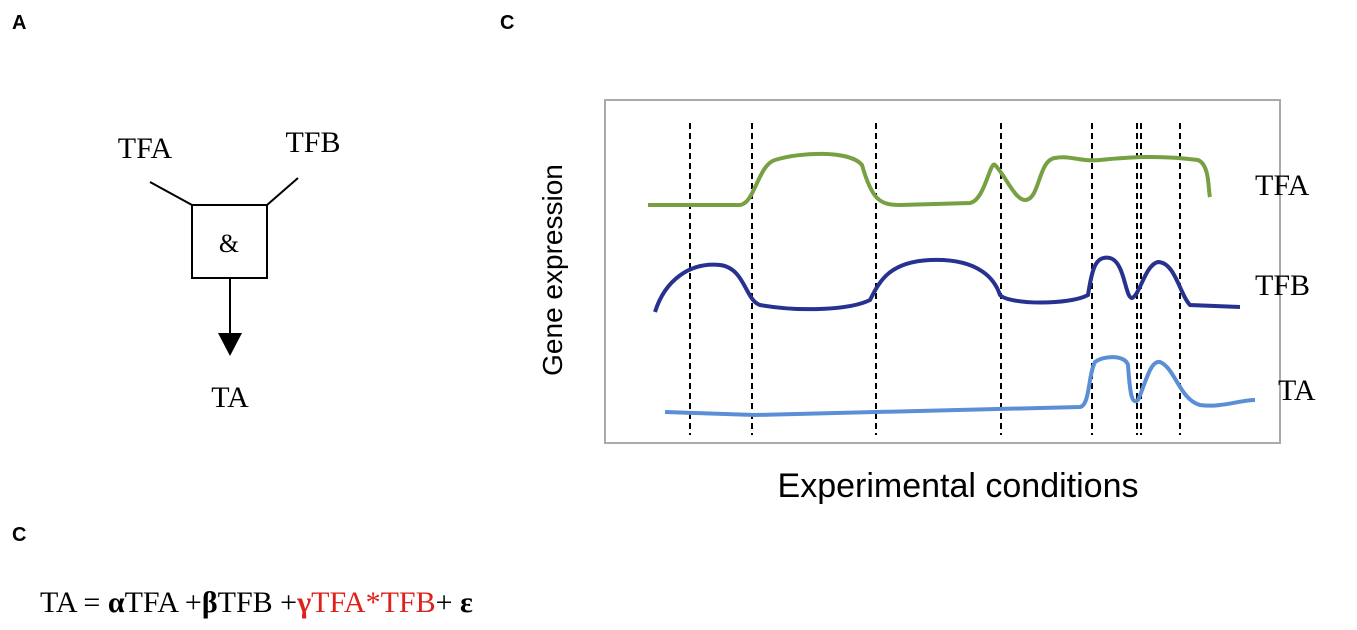  I want to click on tfa-curve, so click(930, 179).